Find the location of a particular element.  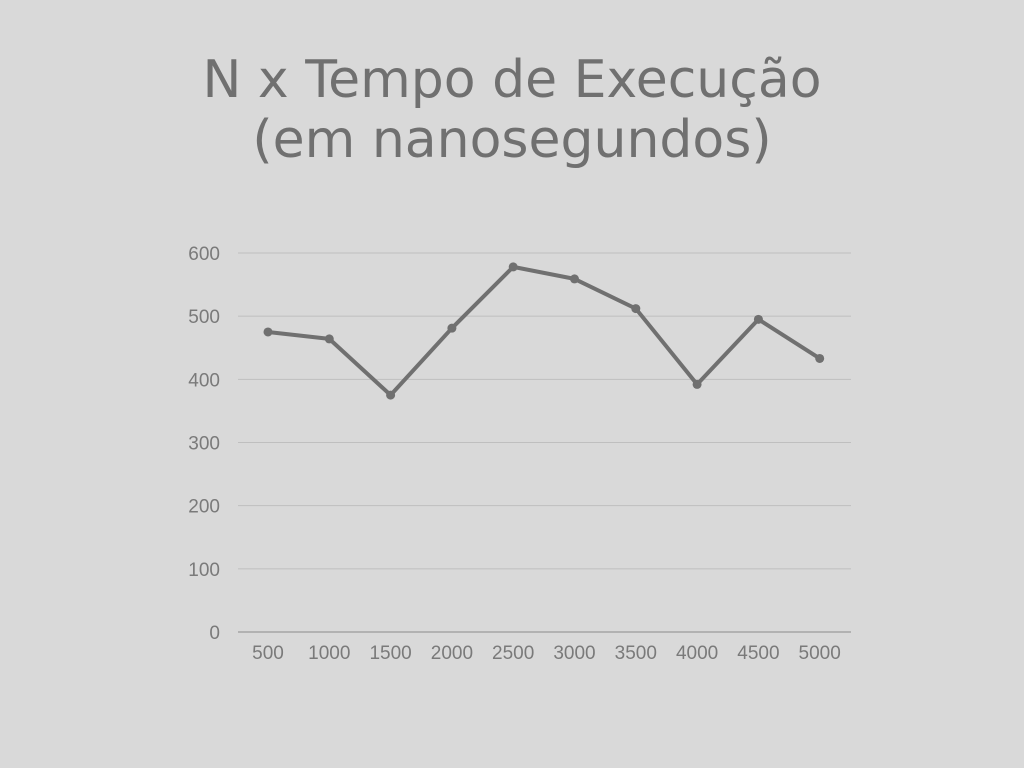

x-tick-label-4000: 4000 is located at coordinates (697, 653).